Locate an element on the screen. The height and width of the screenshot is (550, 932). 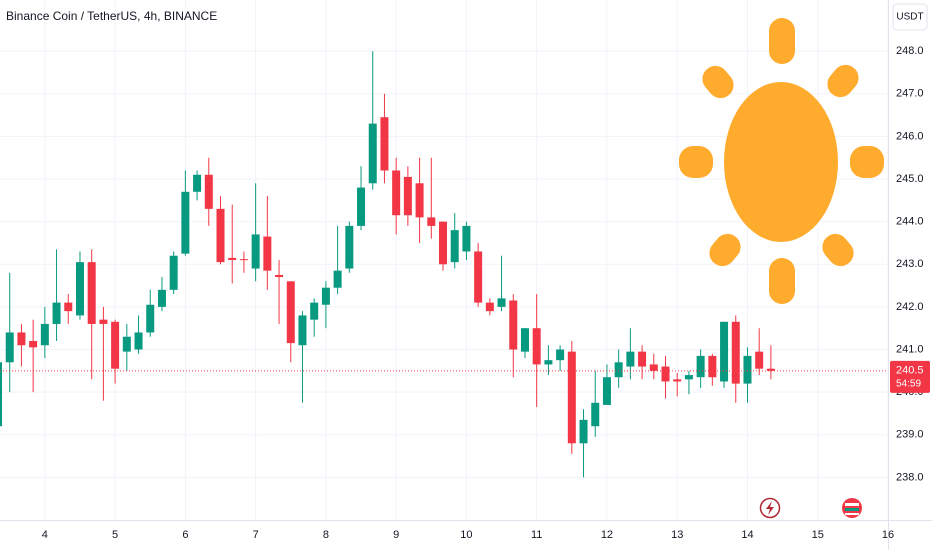
x-tick-label: 10 is located at coordinates (466, 535).